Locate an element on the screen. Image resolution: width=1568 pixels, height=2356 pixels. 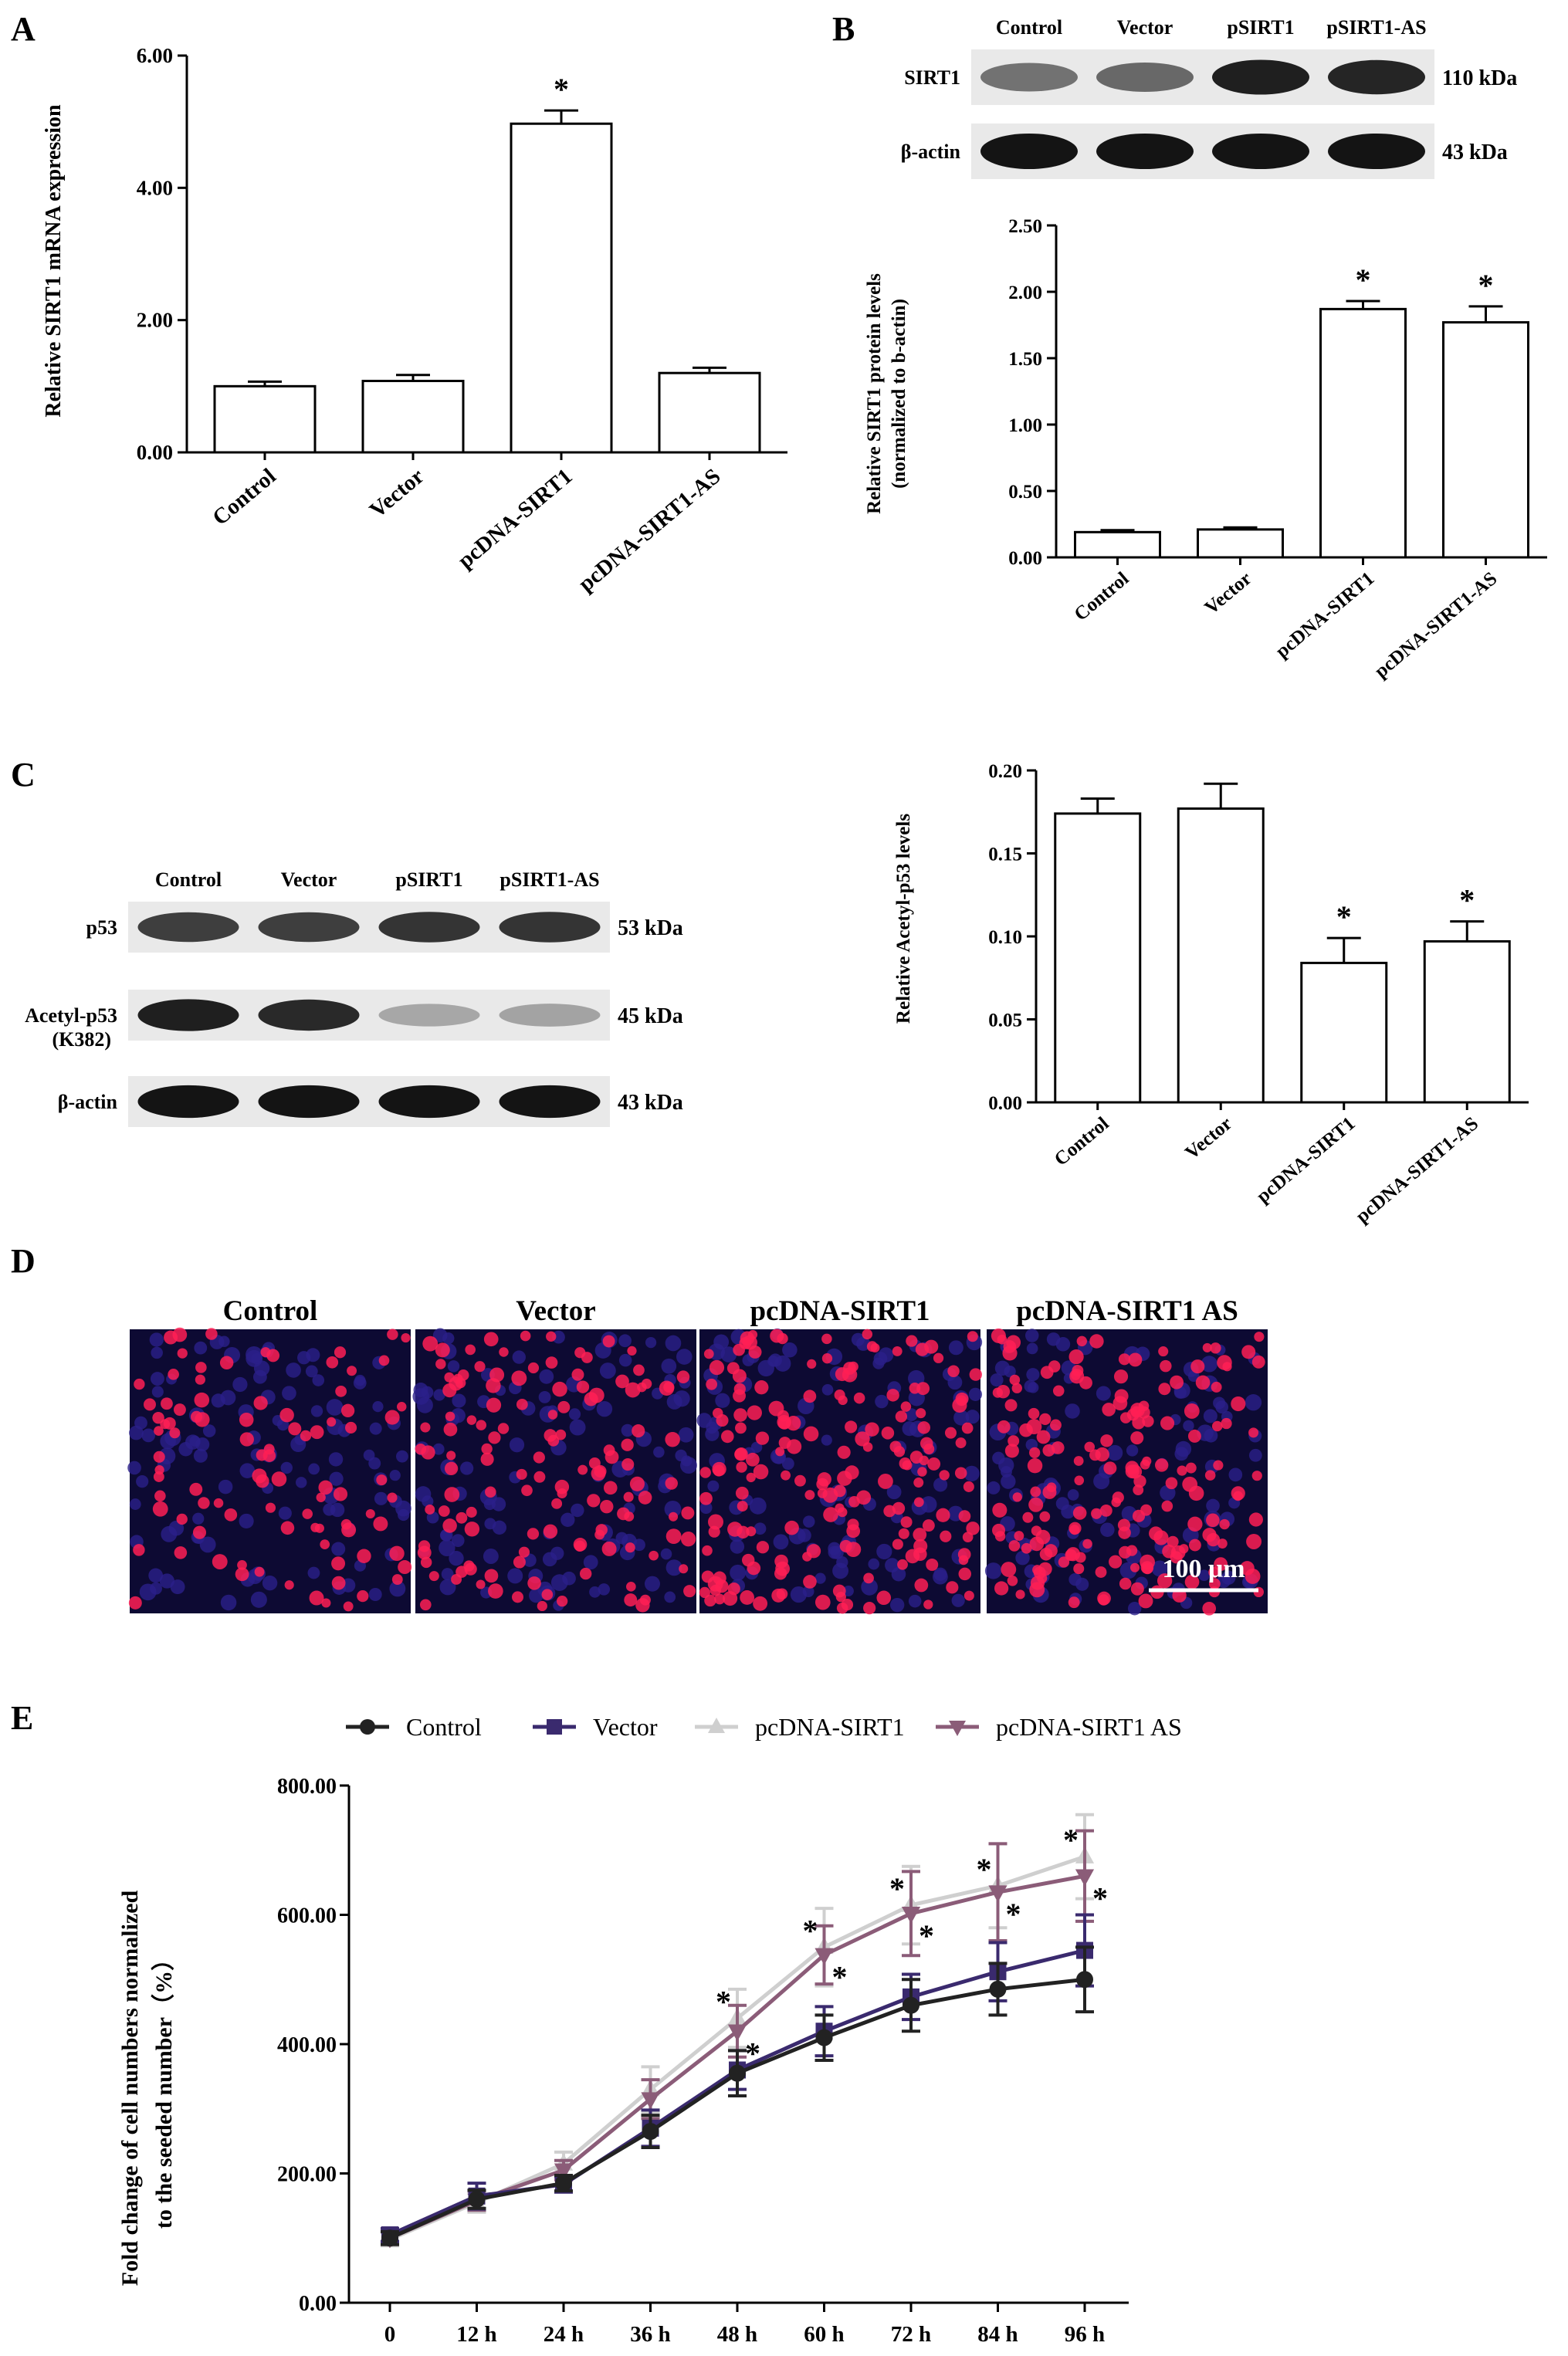
chart-b-ylabel-2: (normalized to b-actin) is located at coordinates (899, 394).